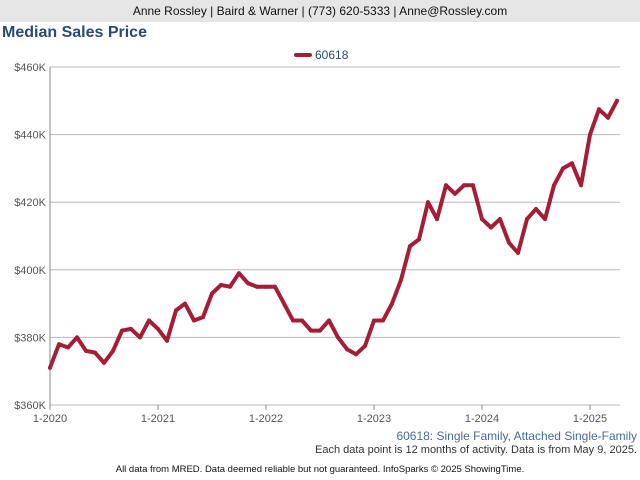 The height and width of the screenshot is (480, 640). I want to click on y-tick-label: $440K, so click(30, 136).